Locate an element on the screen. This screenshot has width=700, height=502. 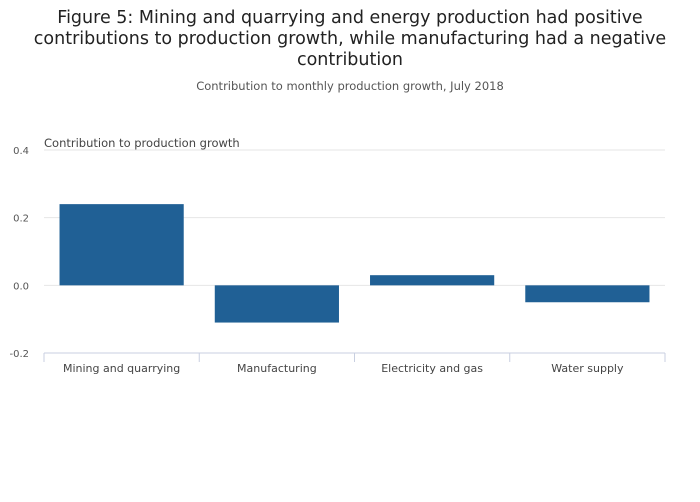
y-tick-labels: 0.4 0.2 0.0 -0.2 is located at coordinates (19, 253).